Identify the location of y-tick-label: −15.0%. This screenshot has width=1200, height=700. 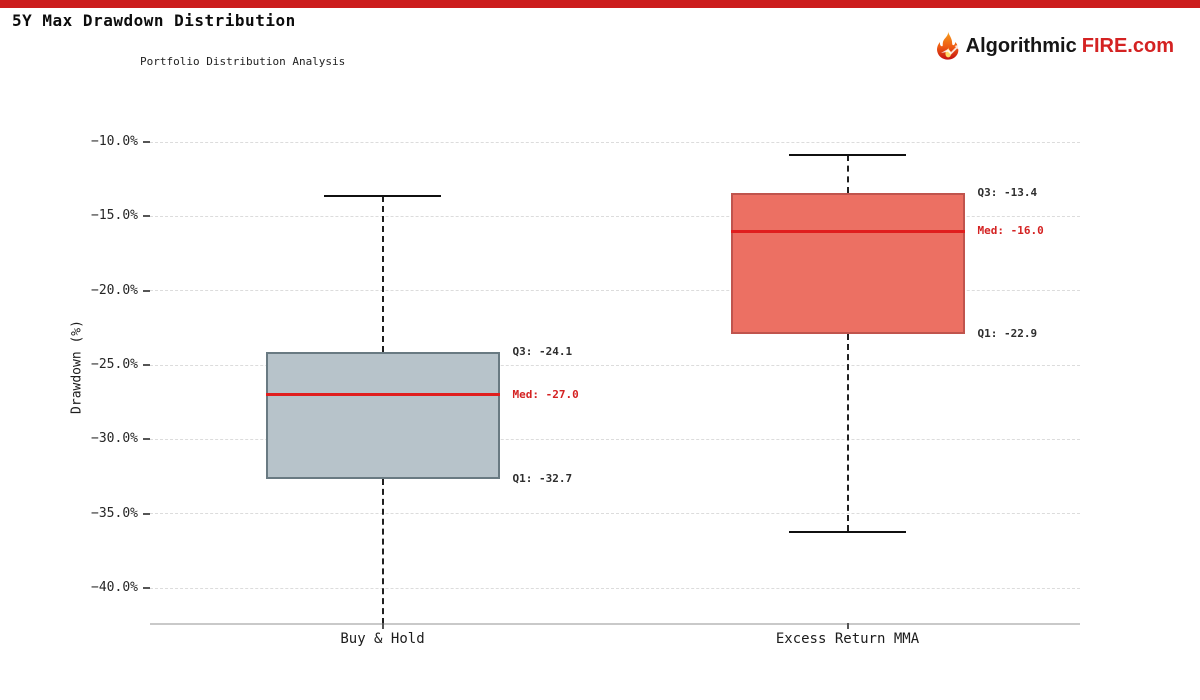
(114, 216).